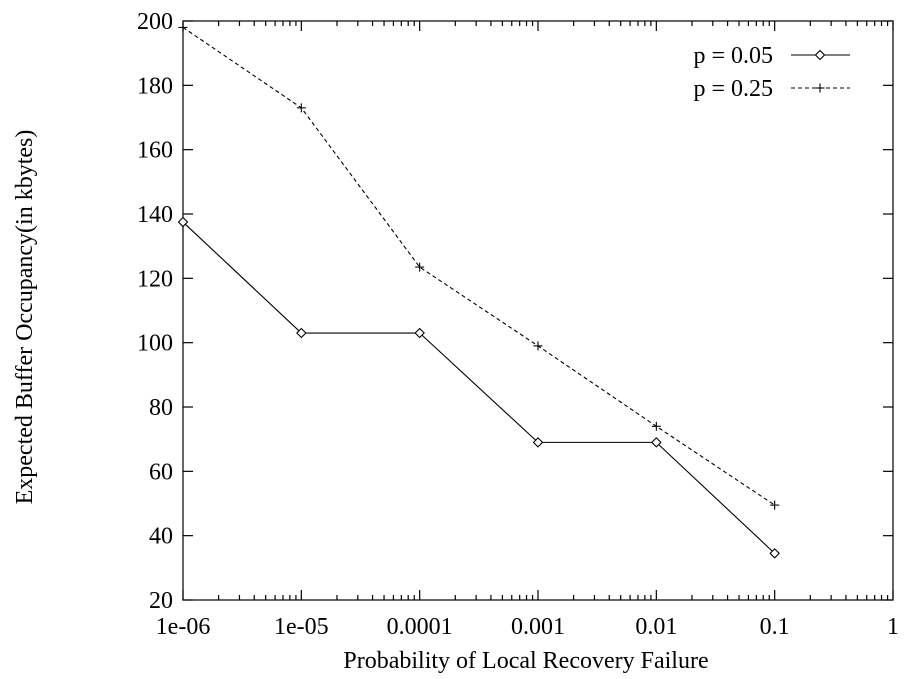  I want to click on y-tick-label: 80, so click(161, 408).